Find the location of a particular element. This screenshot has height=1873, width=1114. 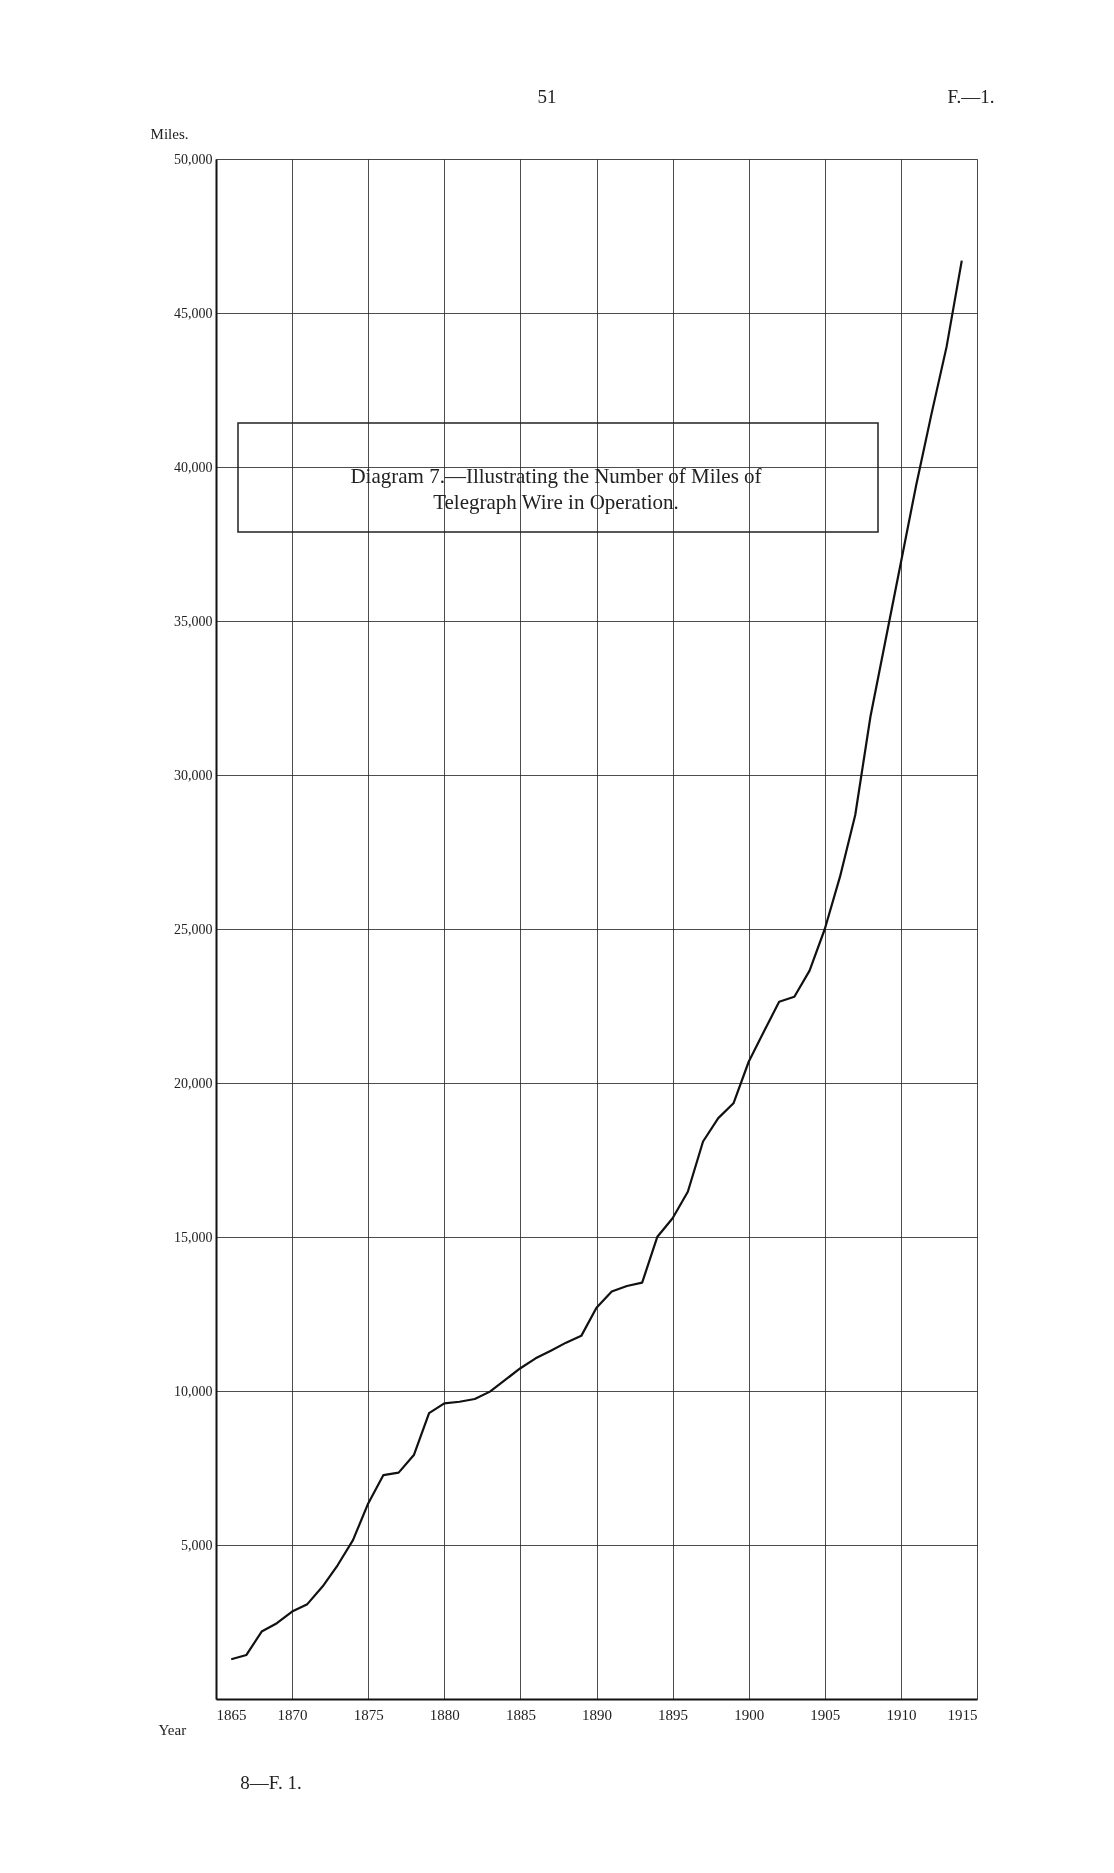

y-tick-label: 20,000 is located at coordinates (193, 1083).